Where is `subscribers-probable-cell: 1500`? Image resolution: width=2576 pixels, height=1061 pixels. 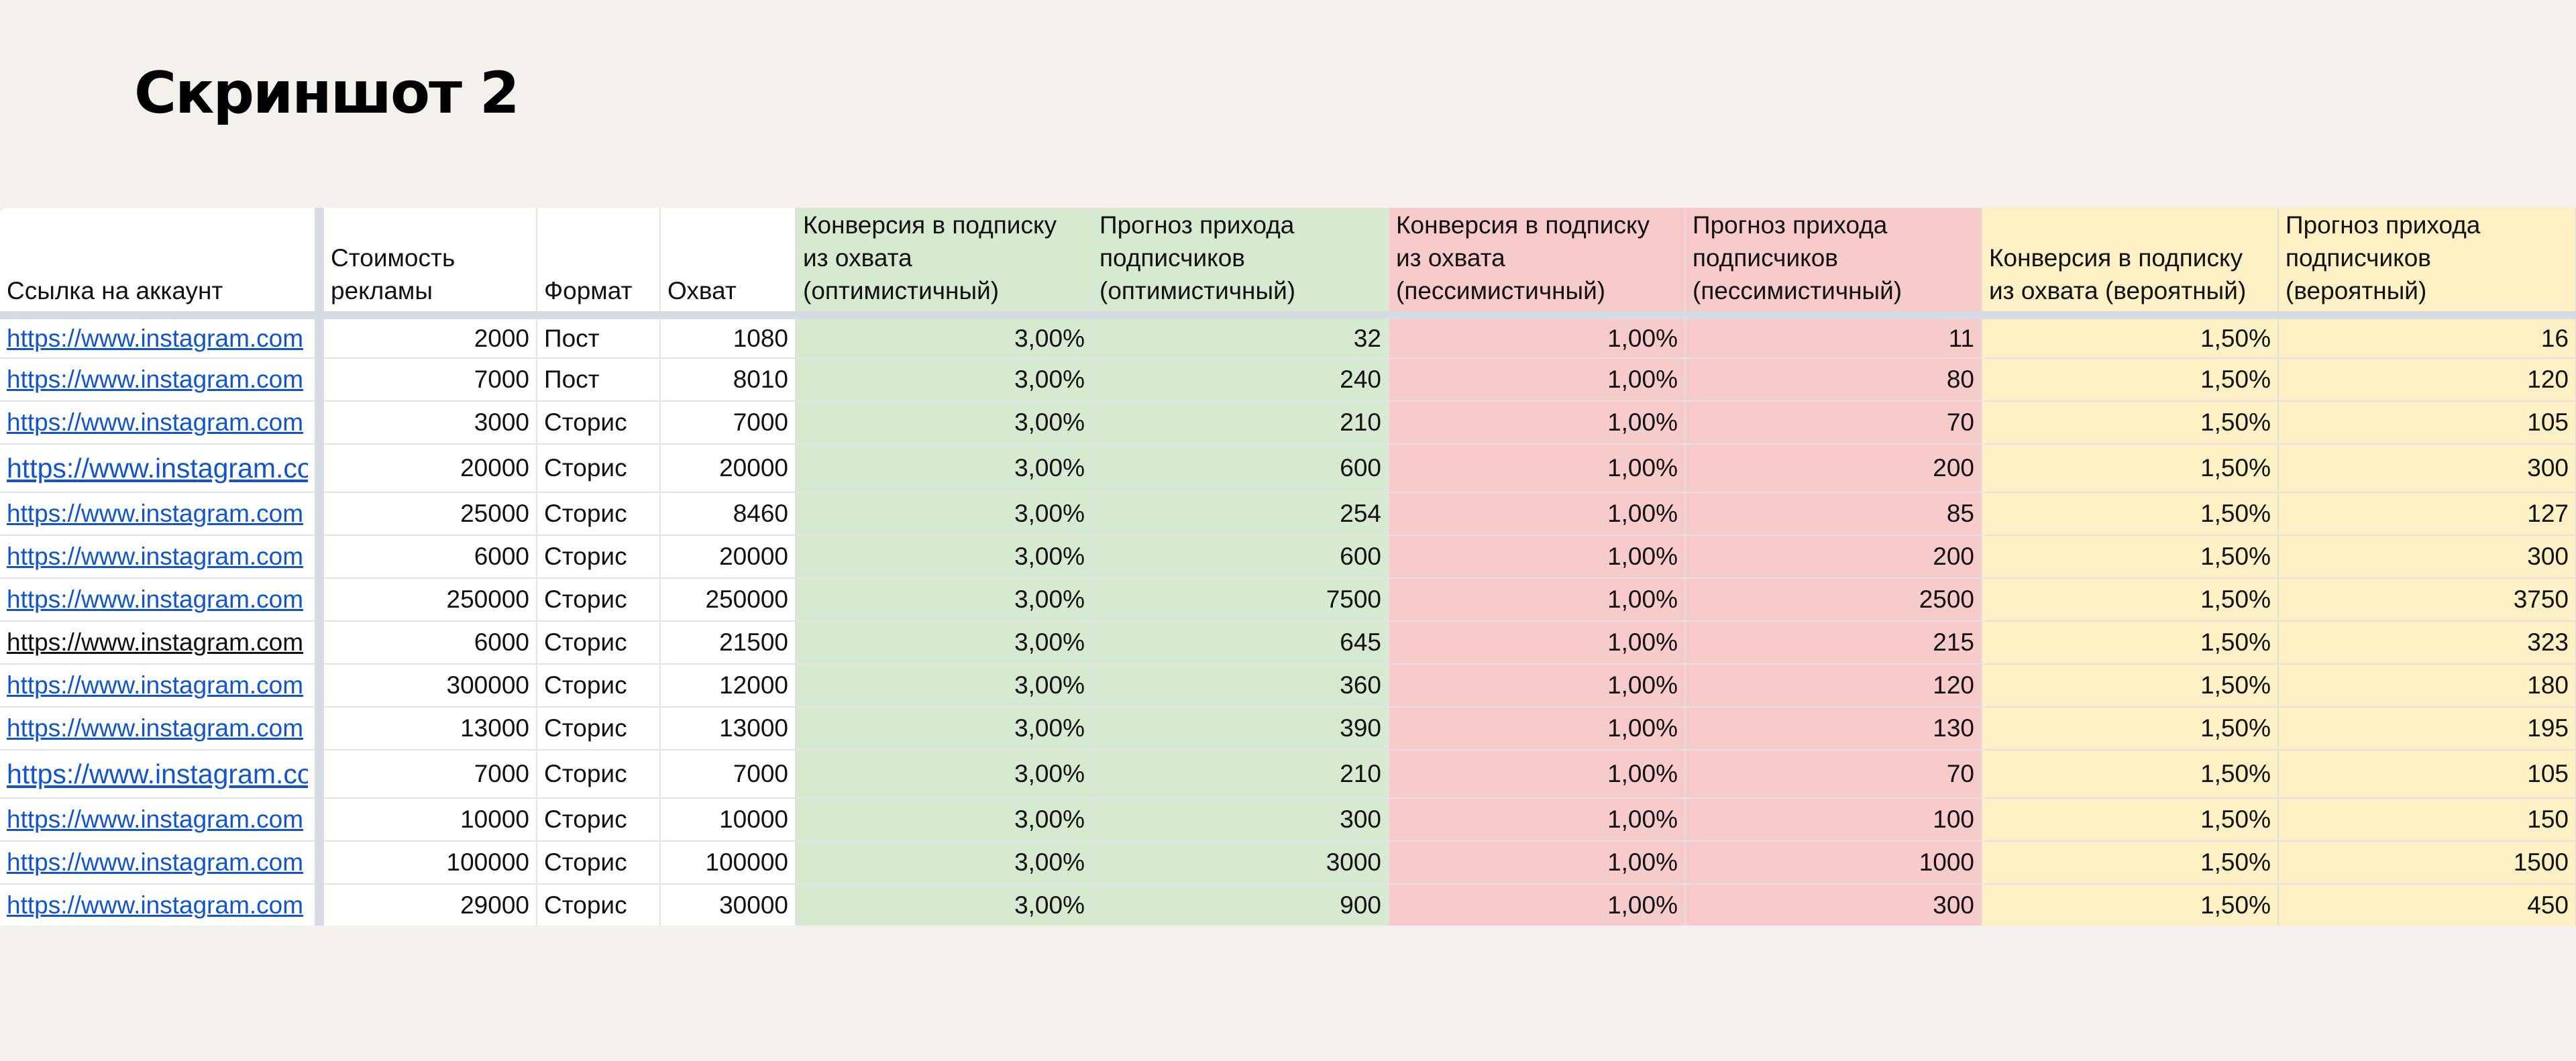 subscribers-probable-cell: 1500 is located at coordinates (2427, 863).